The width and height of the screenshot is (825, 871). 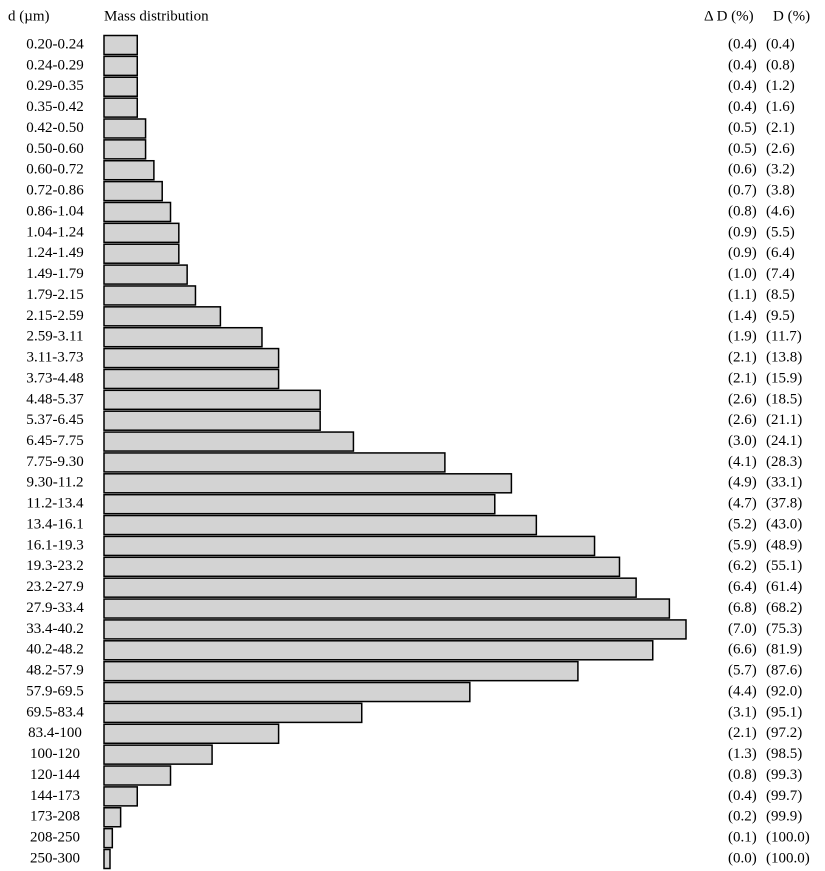 I want to click on y-tick-label: 6.45-7.75, so click(x=55, y=441).